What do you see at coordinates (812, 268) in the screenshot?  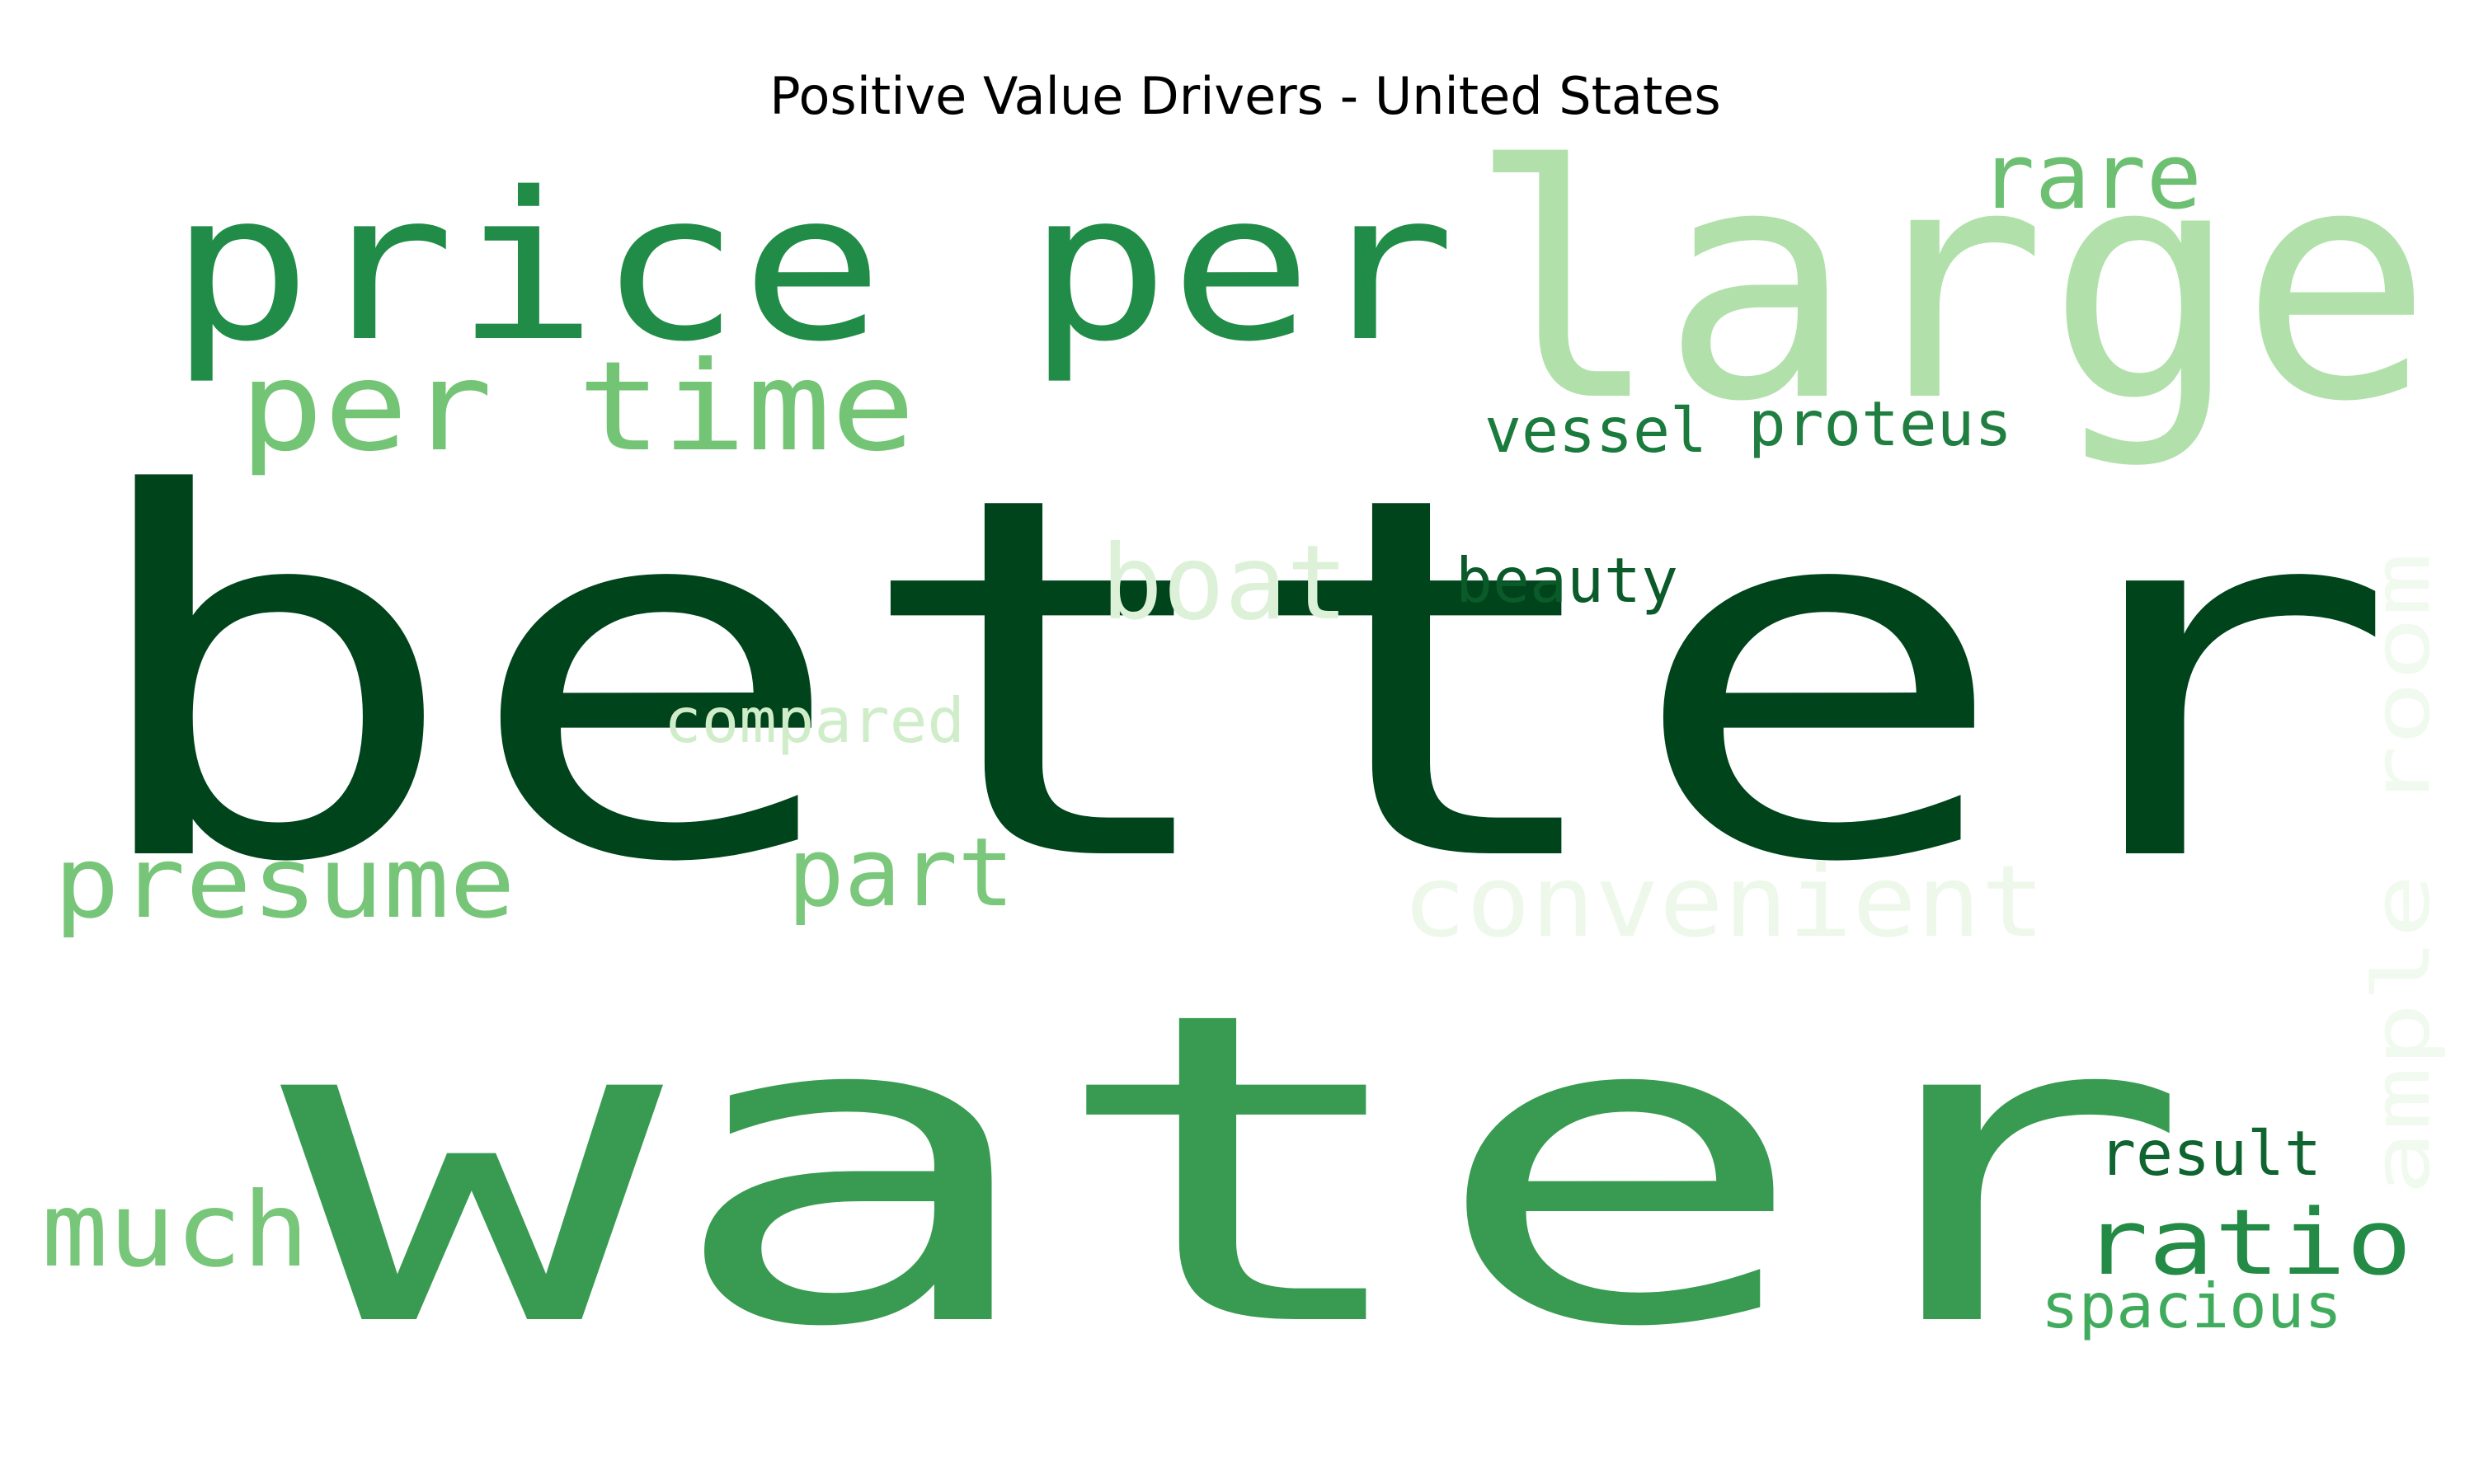 I see `word-price-per: price per` at bounding box center [812, 268].